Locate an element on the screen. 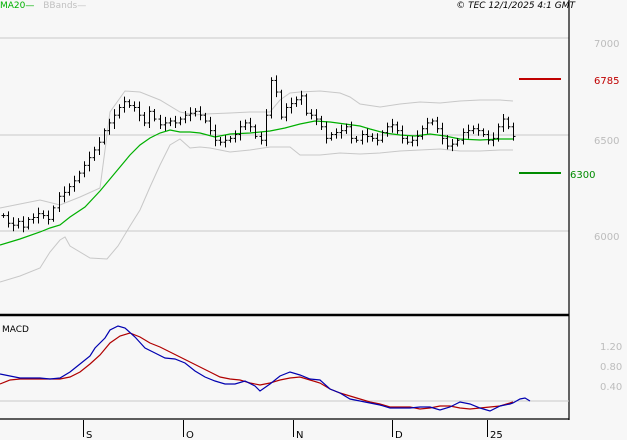 The height and width of the screenshot is (440, 627). legend-ma20: MA20 is located at coordinates (13, 6).